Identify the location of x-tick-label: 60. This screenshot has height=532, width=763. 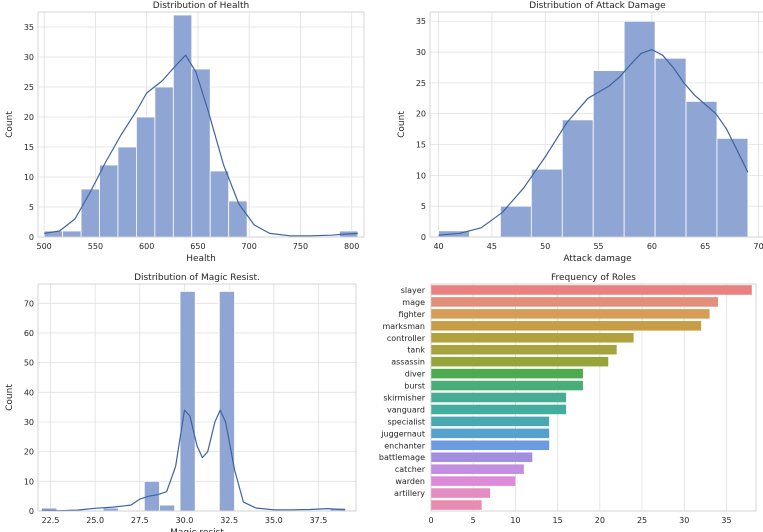
(652, 246).